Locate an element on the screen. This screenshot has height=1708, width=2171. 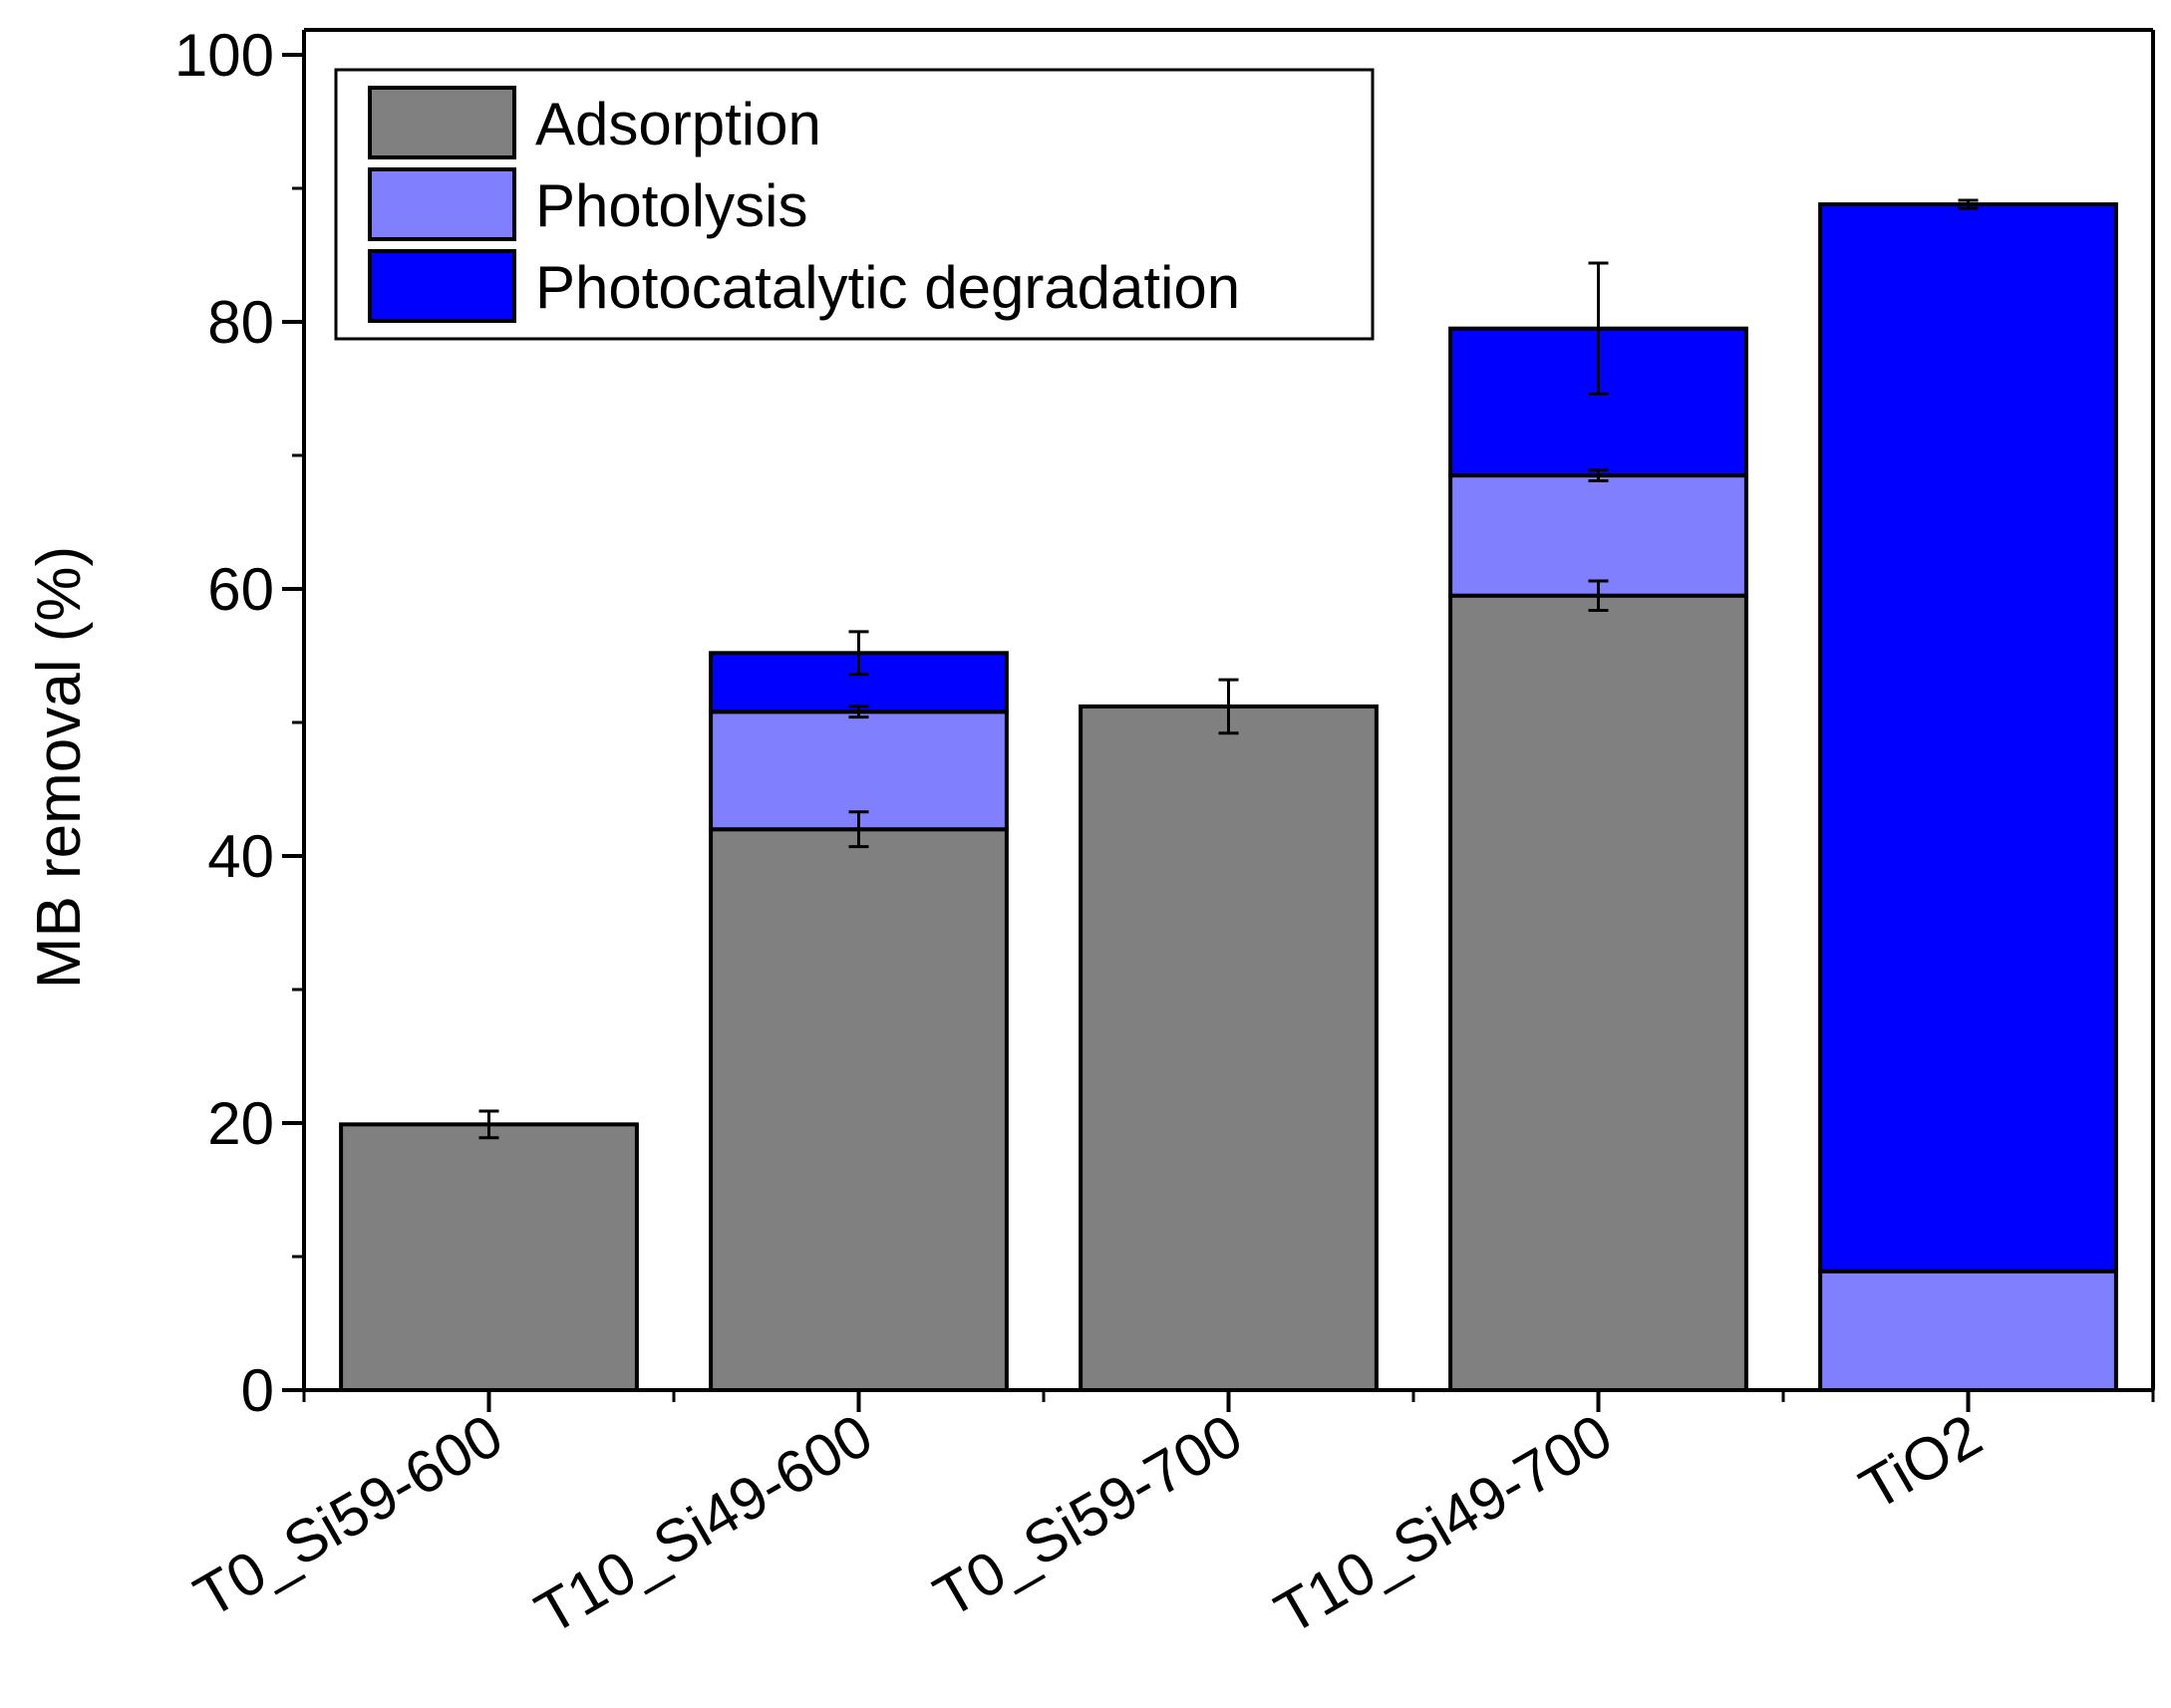
x-tick-label: T0_Si59-700 is located at coordinates (1088, 1515).